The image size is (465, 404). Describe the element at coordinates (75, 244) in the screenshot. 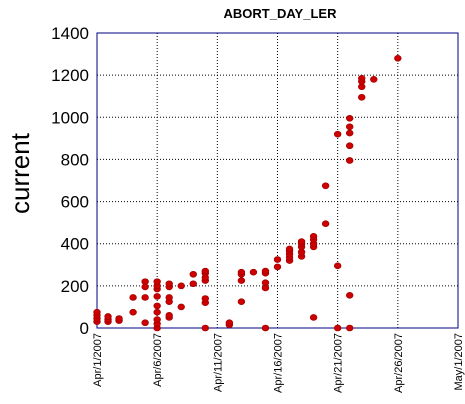

I see `y-tick-label: 400` at that location.